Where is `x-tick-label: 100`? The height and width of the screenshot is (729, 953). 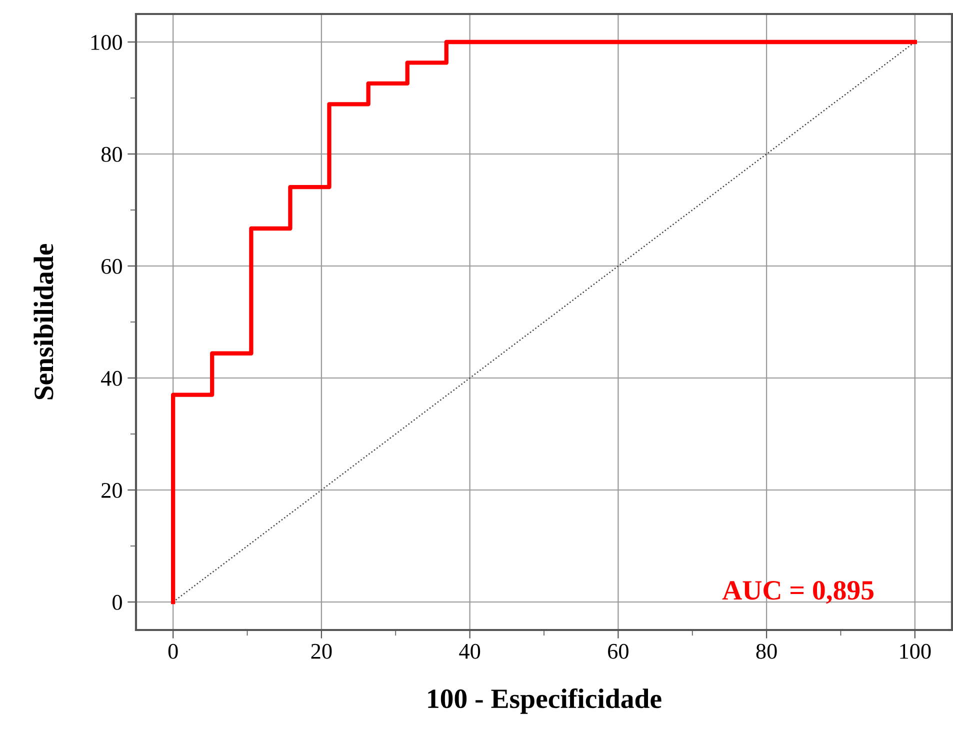 x-tick-label: 100 is located at coordinates (915, 651).